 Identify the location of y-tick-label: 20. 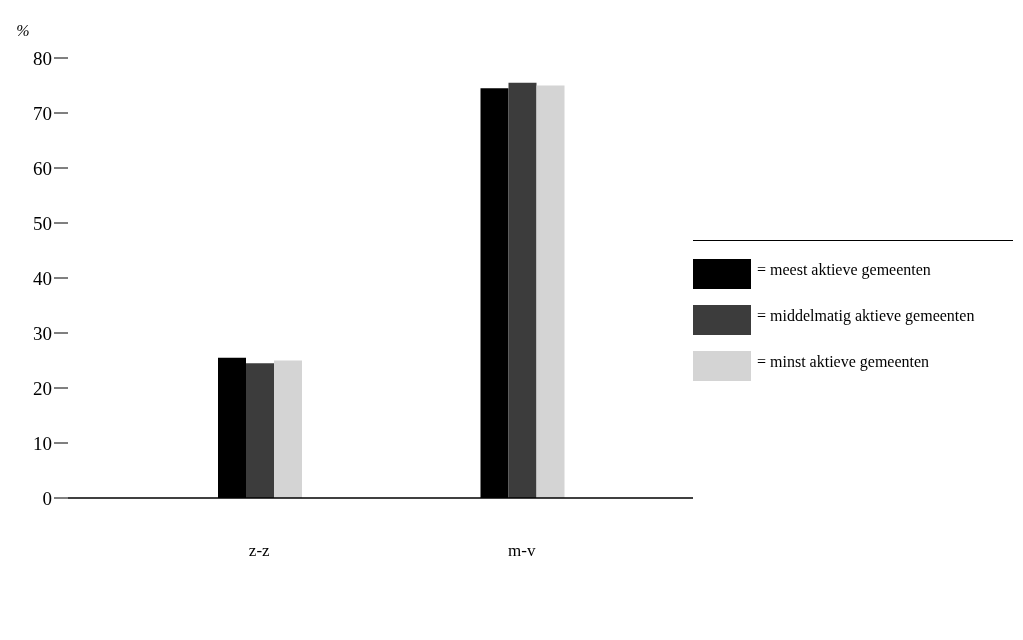
(42, 388).